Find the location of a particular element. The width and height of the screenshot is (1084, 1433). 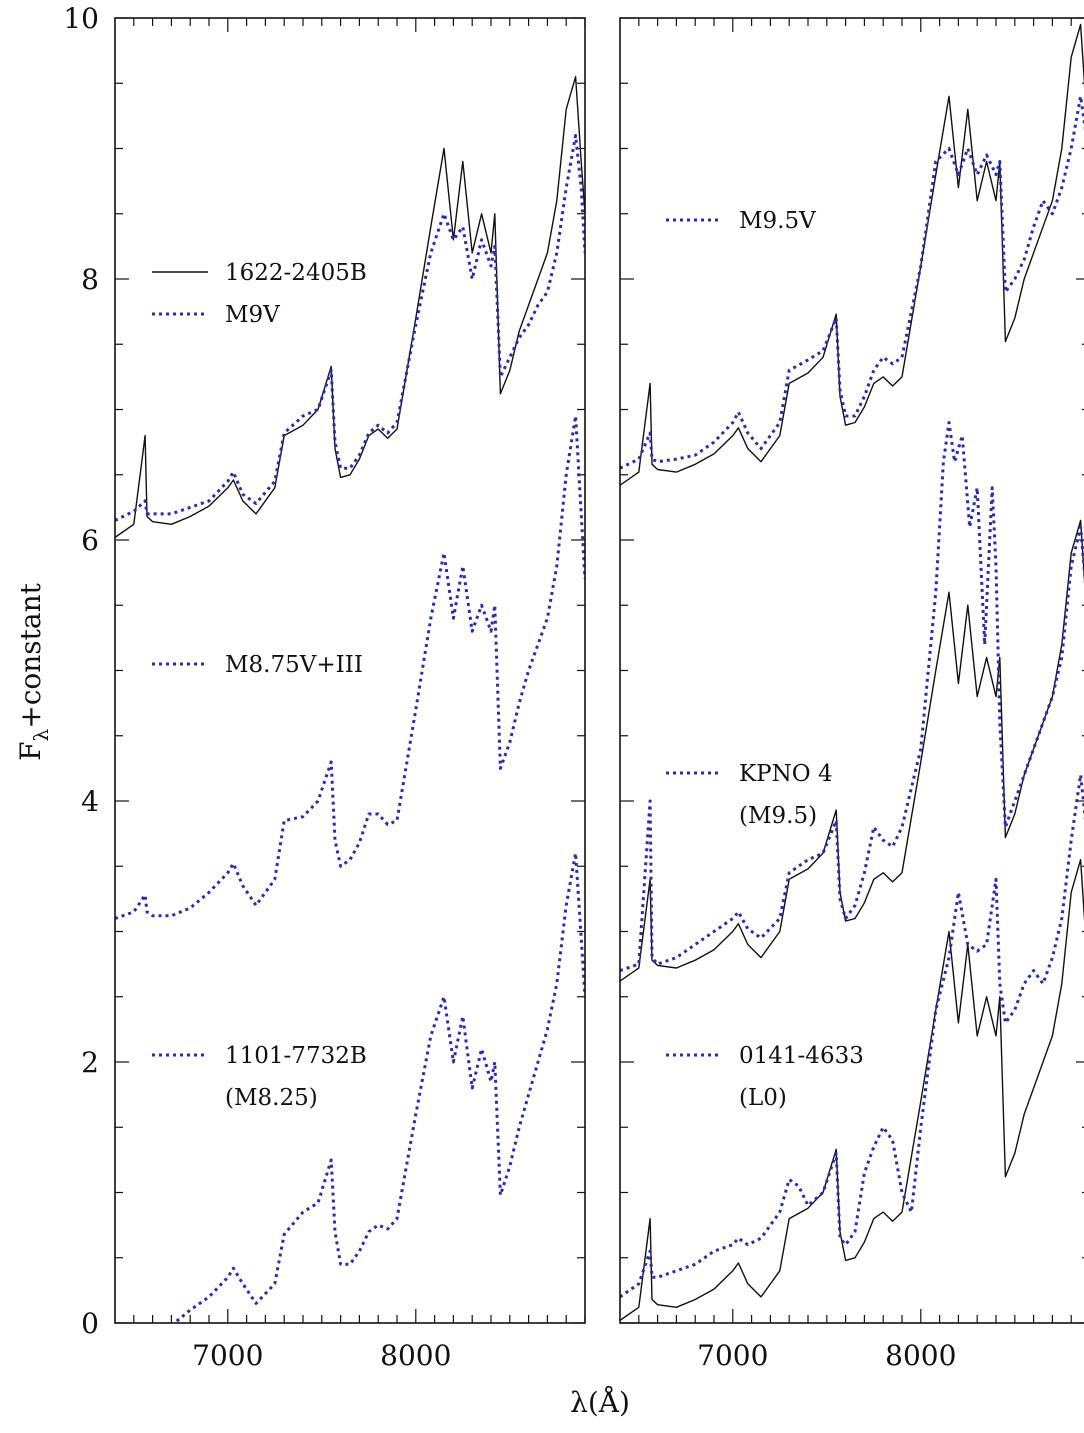

legend-label: (L0) is located at coordinates (763, 1098).